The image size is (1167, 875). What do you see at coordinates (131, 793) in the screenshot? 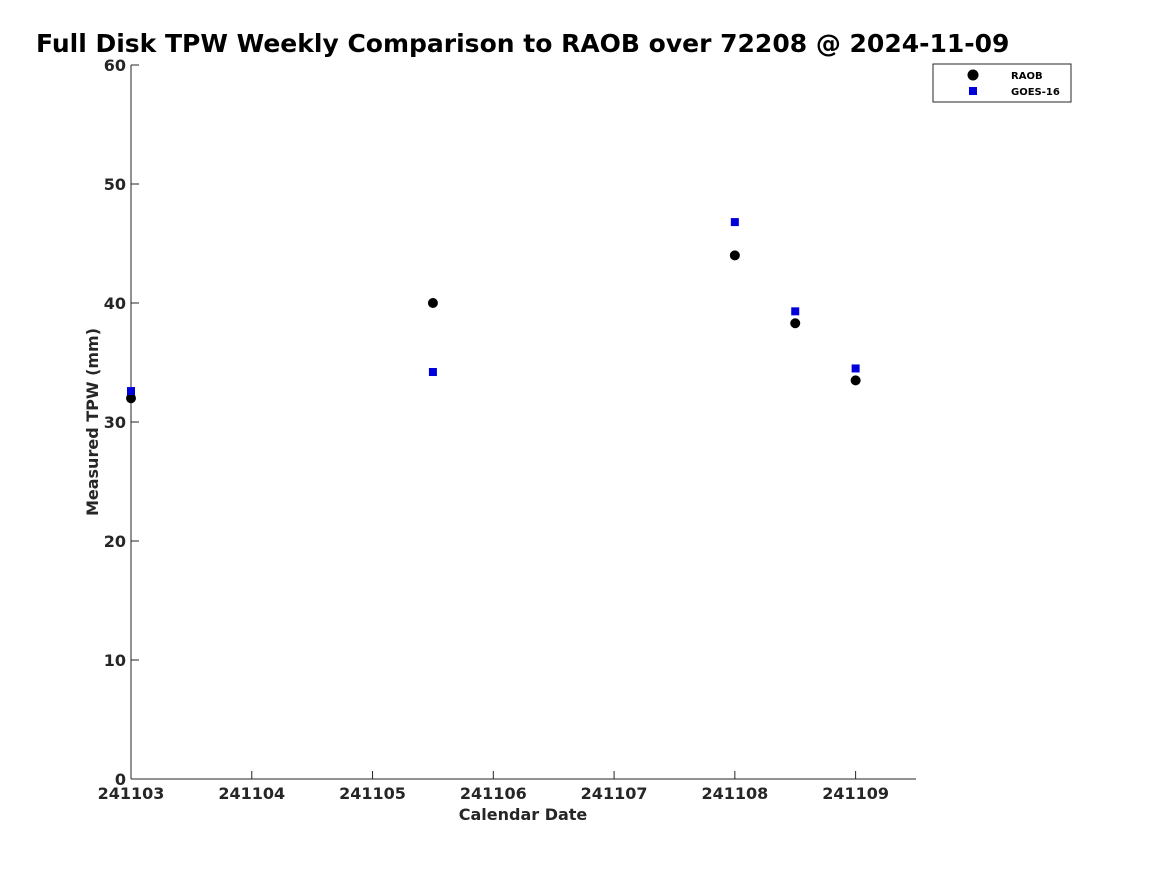
I see `x-tick-label: 241103` at bounding box center [131, 793].